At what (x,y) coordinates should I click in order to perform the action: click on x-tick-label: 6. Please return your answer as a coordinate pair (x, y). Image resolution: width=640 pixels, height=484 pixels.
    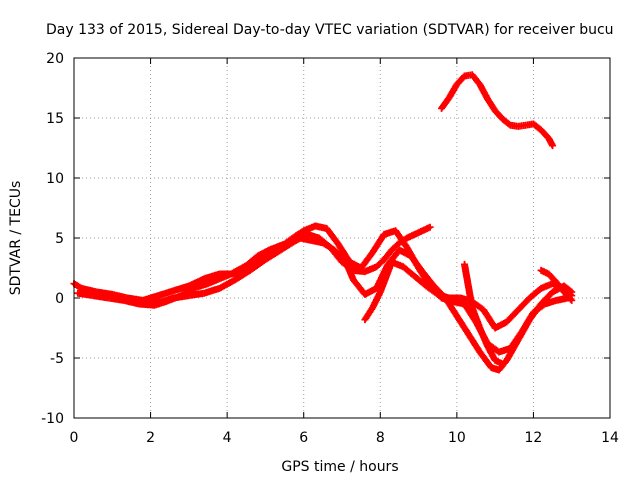
    Looking at the image, I should click on (303, 438).